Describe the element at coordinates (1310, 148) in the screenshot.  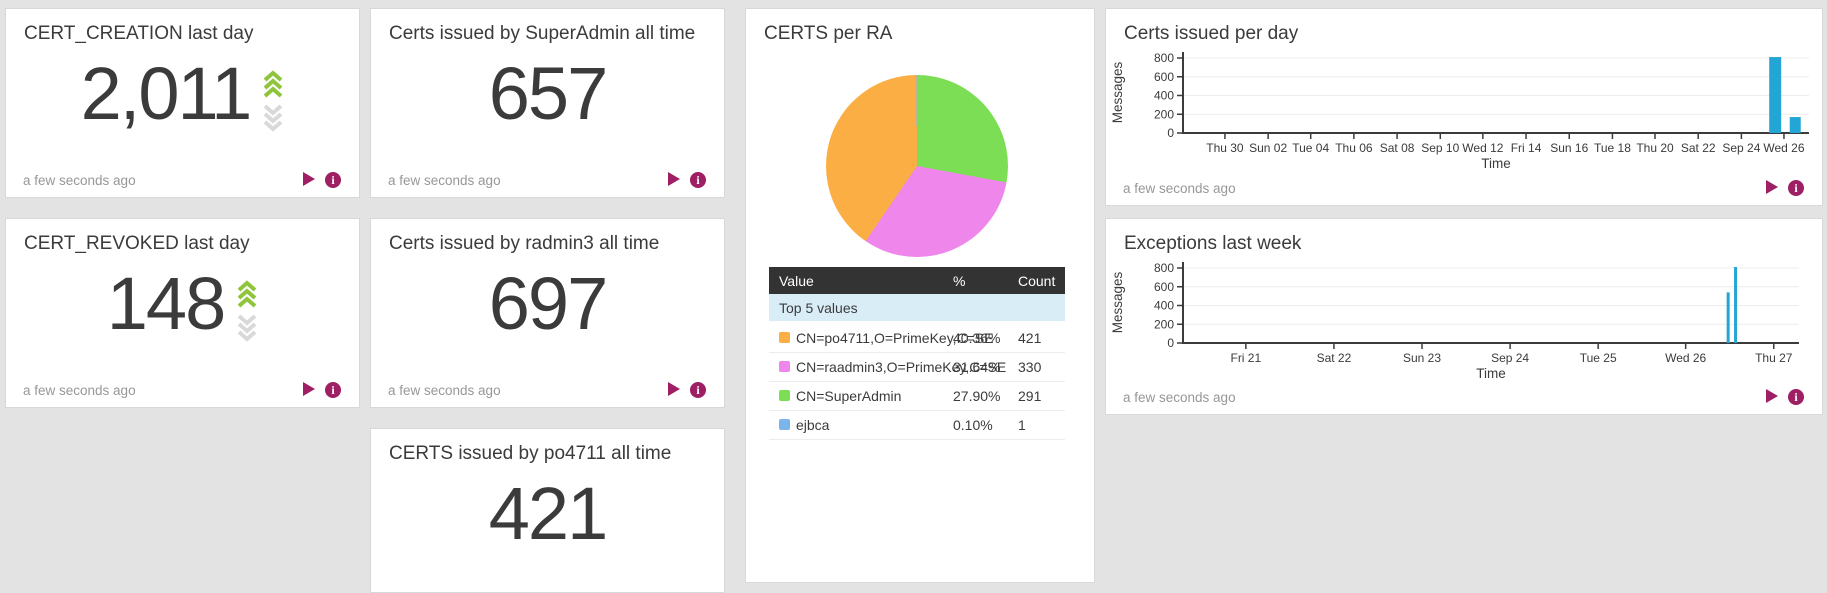
I see `svg-text: Tue 04` at that location.